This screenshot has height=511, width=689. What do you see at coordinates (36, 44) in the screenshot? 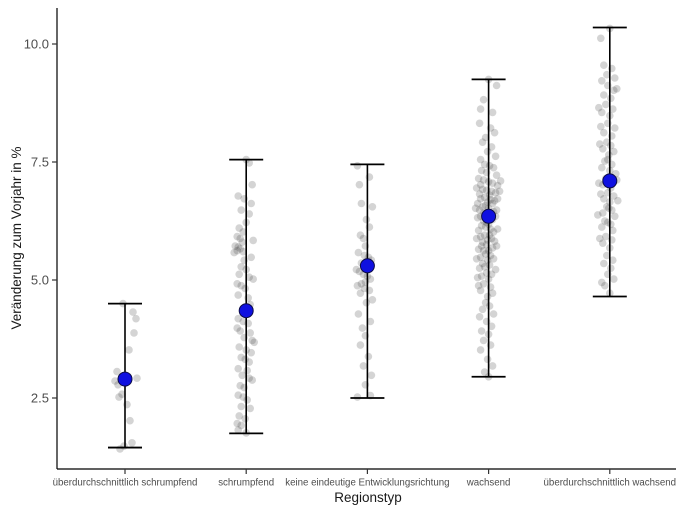
I see `y-tick-label: 10.0` at bounding box center [36, 44].